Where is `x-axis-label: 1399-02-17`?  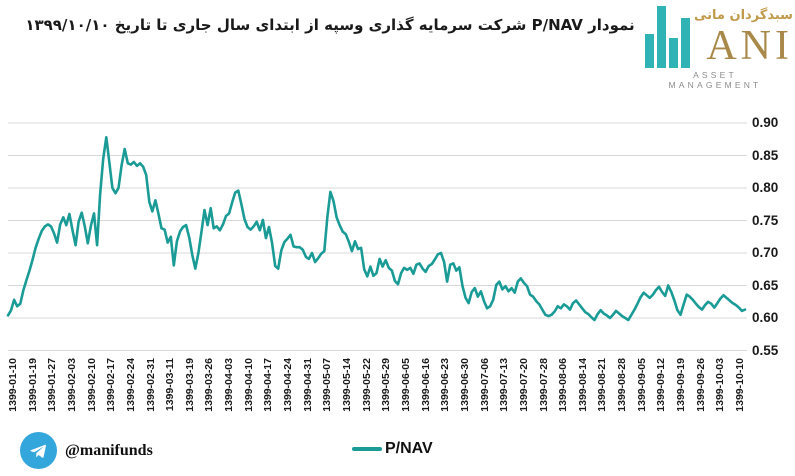
x-axis-label: 1399-02-17 is located at coordinates (111, 385).